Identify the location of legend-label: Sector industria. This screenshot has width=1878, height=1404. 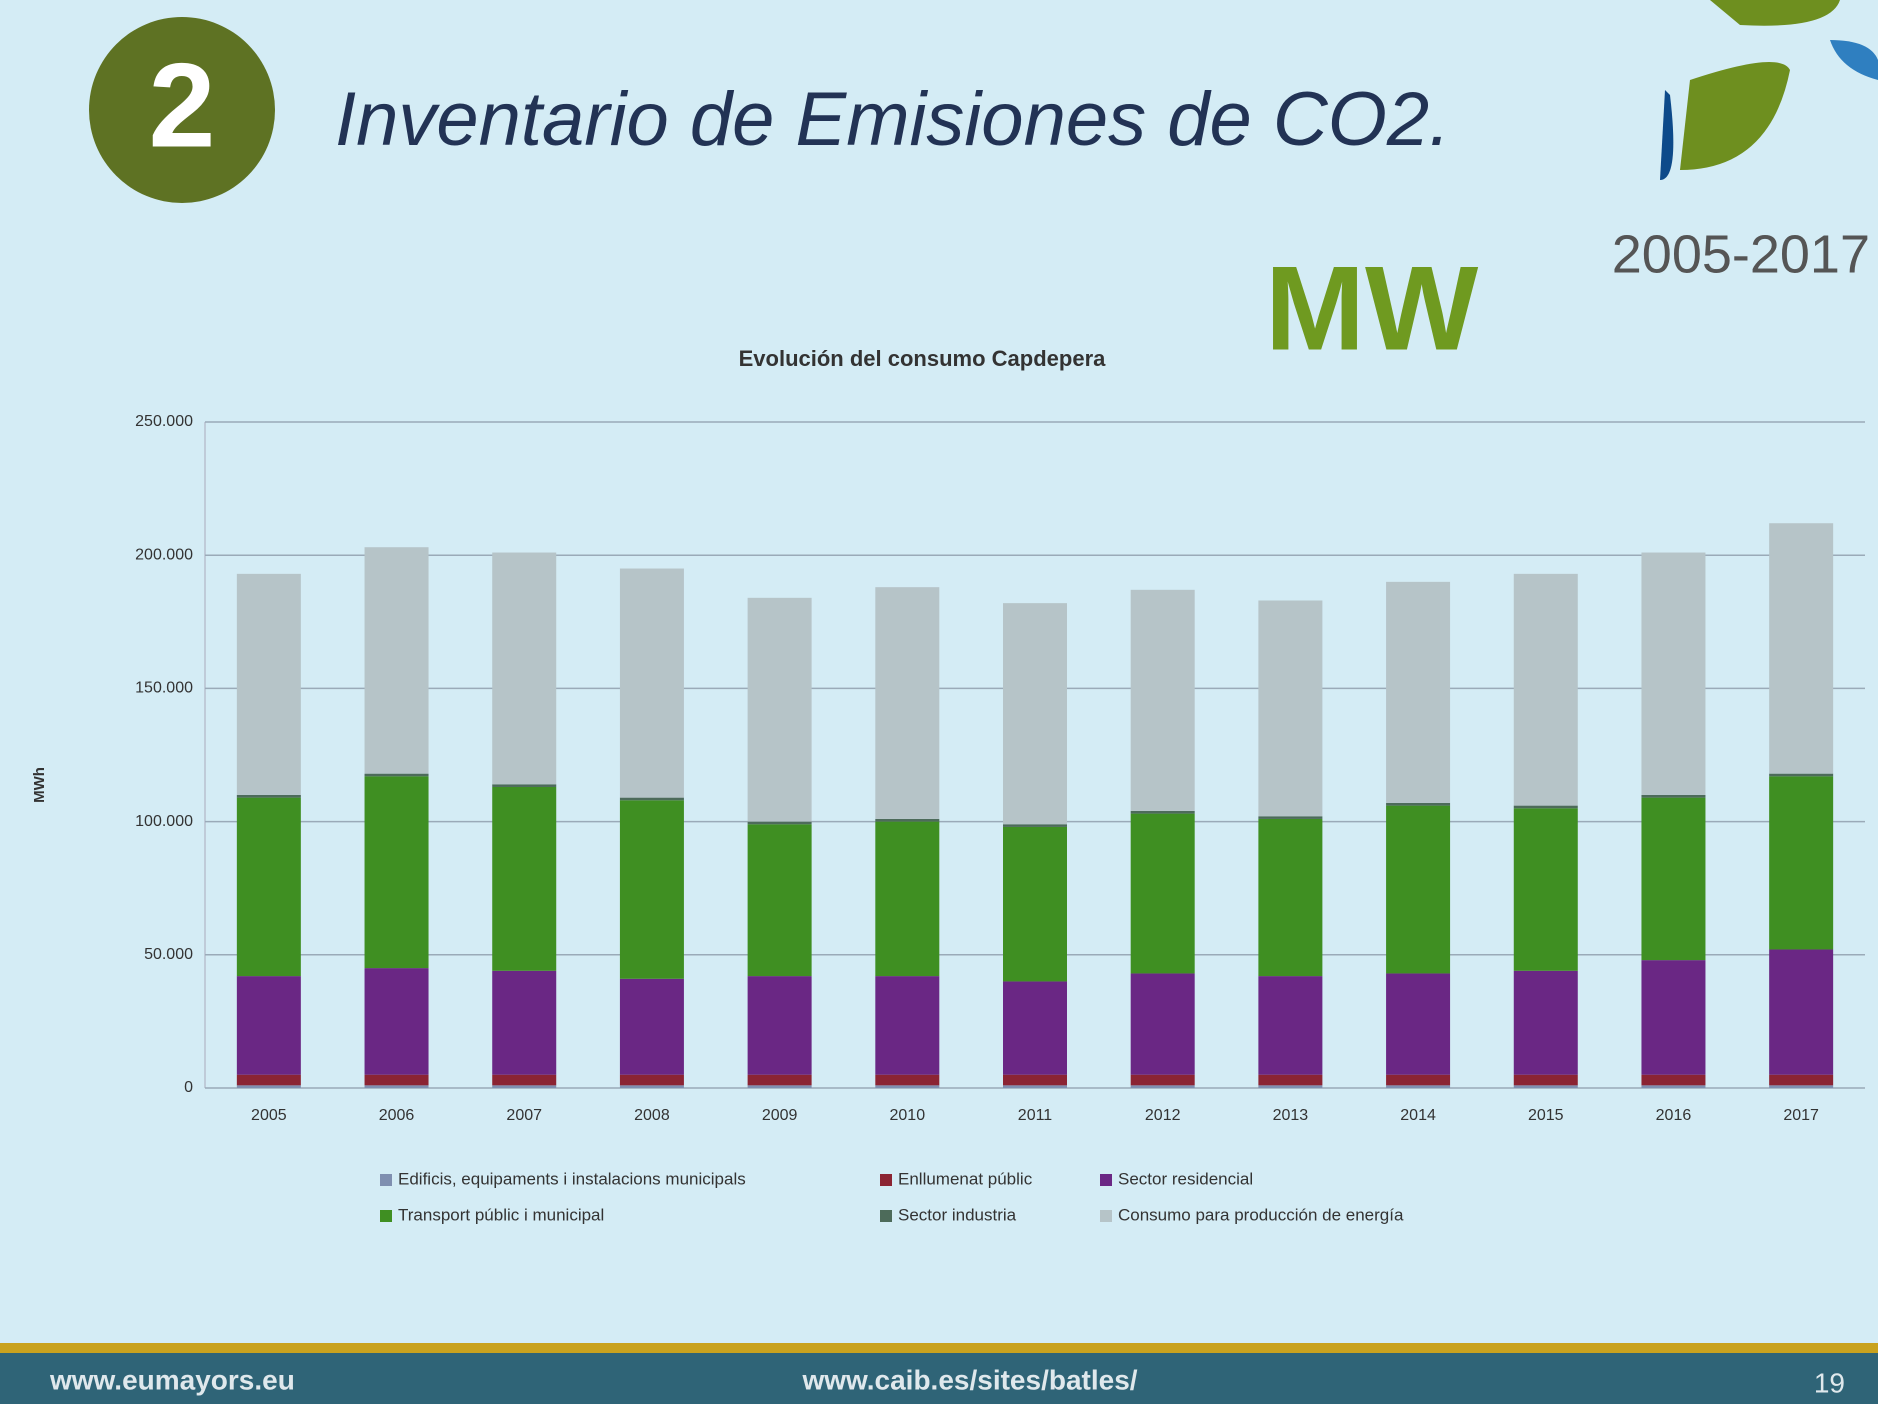
(957, 1214).